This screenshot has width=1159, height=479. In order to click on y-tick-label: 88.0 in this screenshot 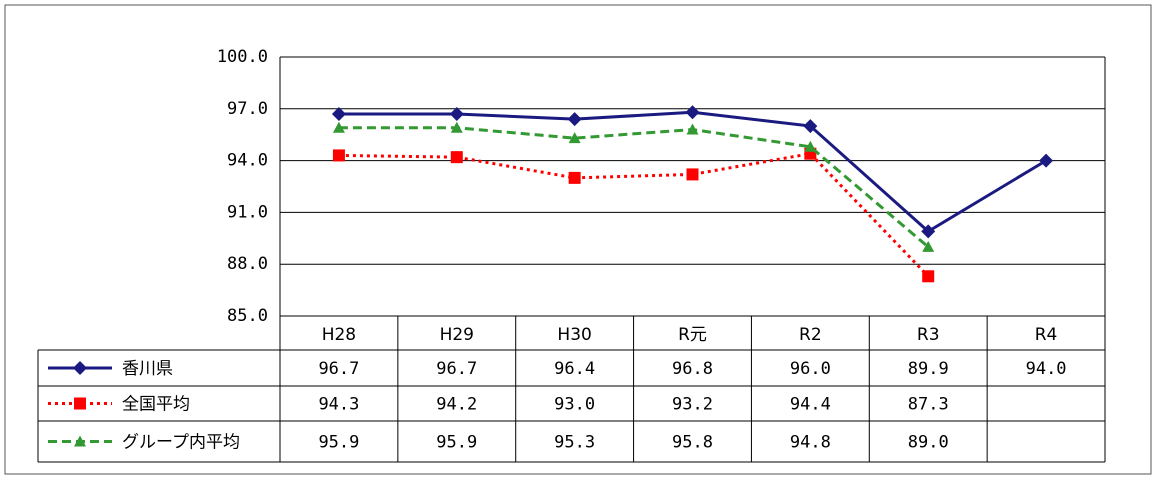, I will do `click(247, 264)`.